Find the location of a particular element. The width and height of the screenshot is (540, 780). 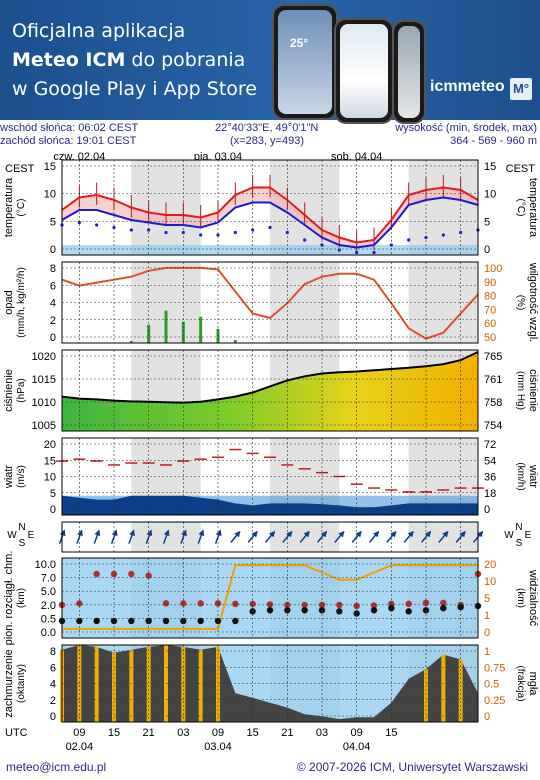

coordinates-text: 22°40'33"E, 49°0'1"N is located at coordinates (267, 128).